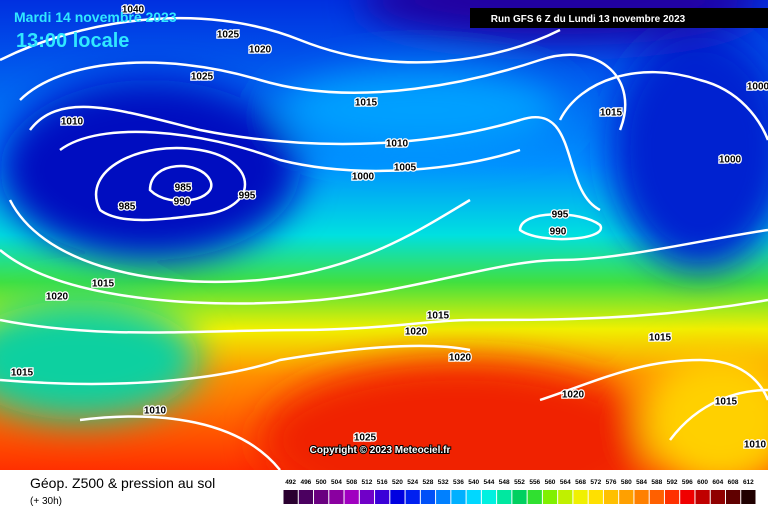 Image resolution: width=768 pixels, height=512 pixels. What do you see at coordinates (95, 17) in the screenshot?
I see `forecast-date: Mardi 14 novembre 2023` at bounding box center [95, 17].